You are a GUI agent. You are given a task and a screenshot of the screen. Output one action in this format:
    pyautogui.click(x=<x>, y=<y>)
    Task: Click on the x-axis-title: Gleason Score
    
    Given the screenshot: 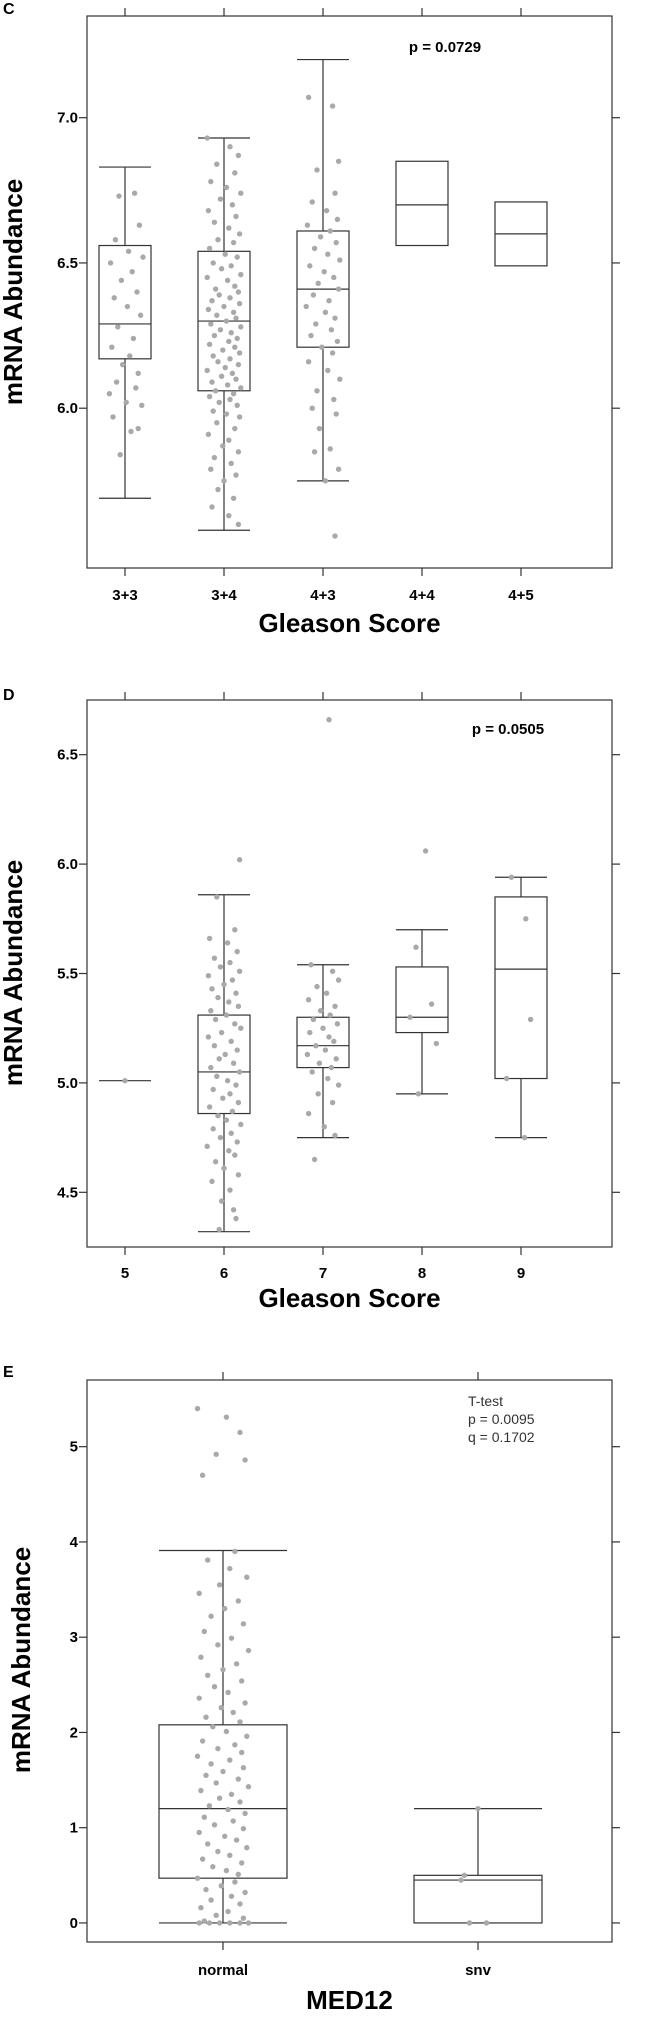 What is the action you would take?
    pyautogui.click(x=349, y=1298)
    